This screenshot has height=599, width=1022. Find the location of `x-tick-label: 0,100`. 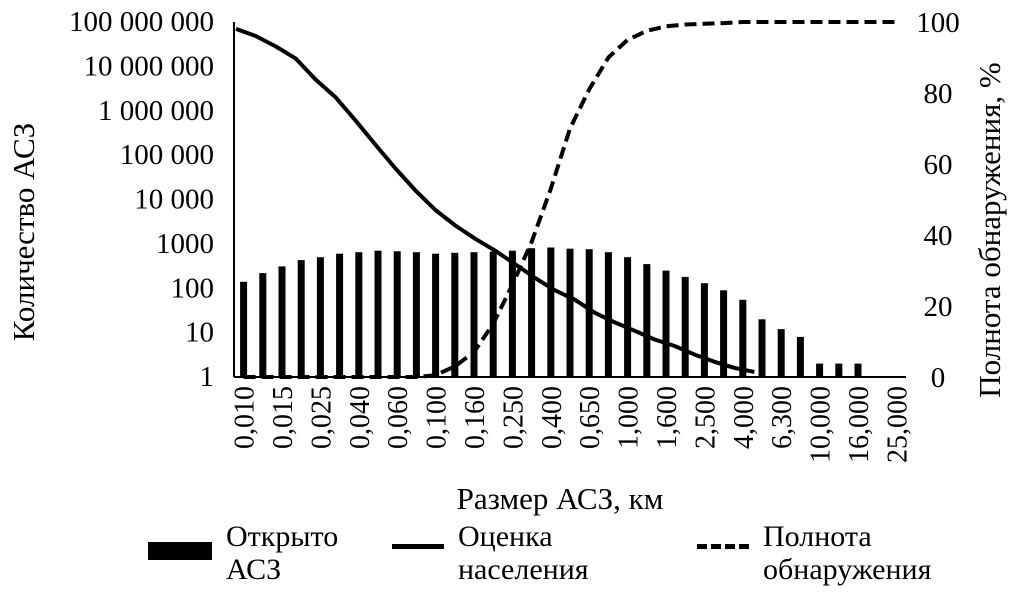

x-tick-label: 0,100 is located at coordinates (437, 417).